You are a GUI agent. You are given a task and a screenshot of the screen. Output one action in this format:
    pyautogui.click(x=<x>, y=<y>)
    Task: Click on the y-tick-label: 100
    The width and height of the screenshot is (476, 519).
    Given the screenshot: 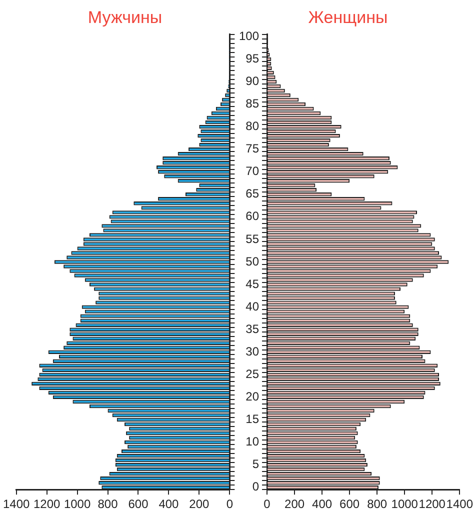 What is the action you would take?
    pyautogui.click(x=249, y=35)
    